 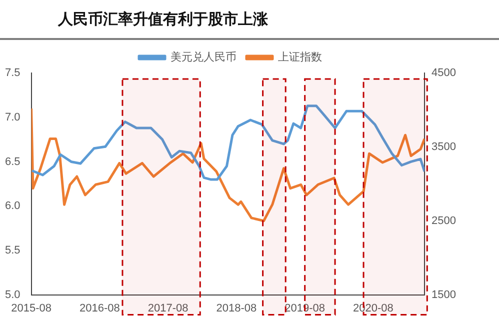 I want to click on y-tick-label: 6.0, so click(x=12, y=206).